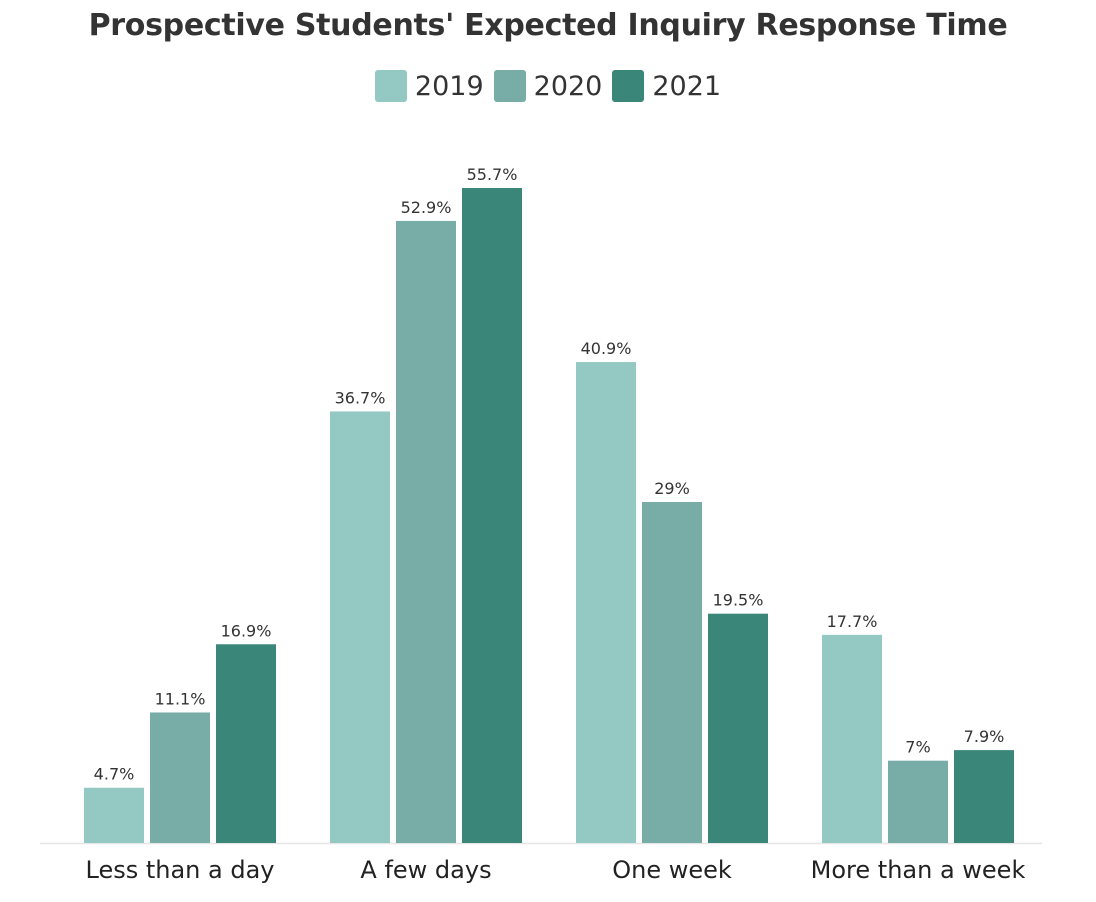 The image size is (1096, 902). What do you see at coordinates (180, 870) in the screenshot?
I see `category-label-less-than-a-day: Less than a day` at bounding box center [180, 870].